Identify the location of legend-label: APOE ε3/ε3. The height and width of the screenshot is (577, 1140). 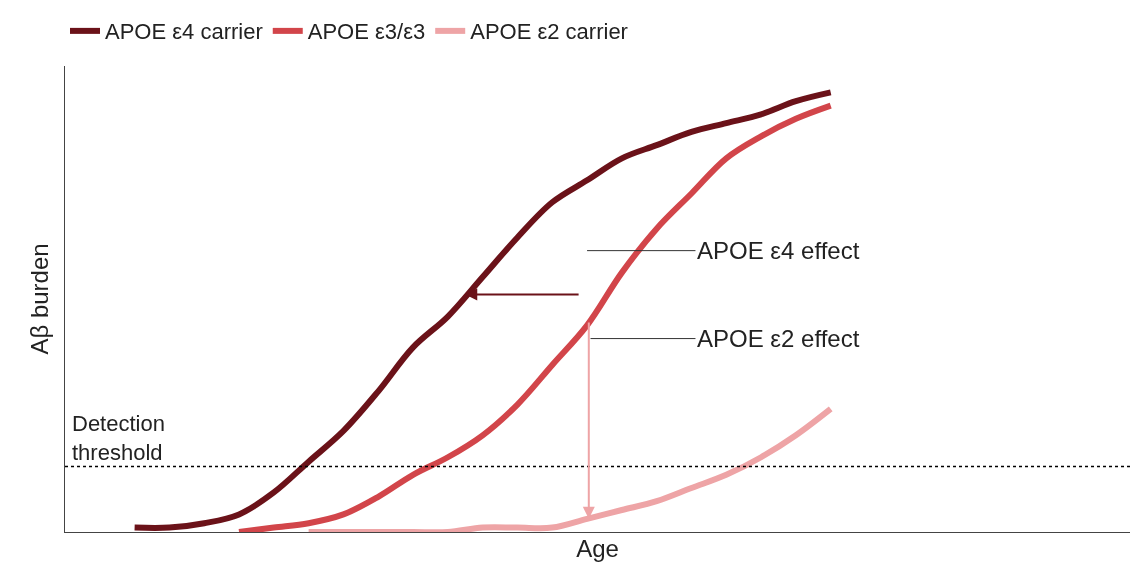
(366, 32).